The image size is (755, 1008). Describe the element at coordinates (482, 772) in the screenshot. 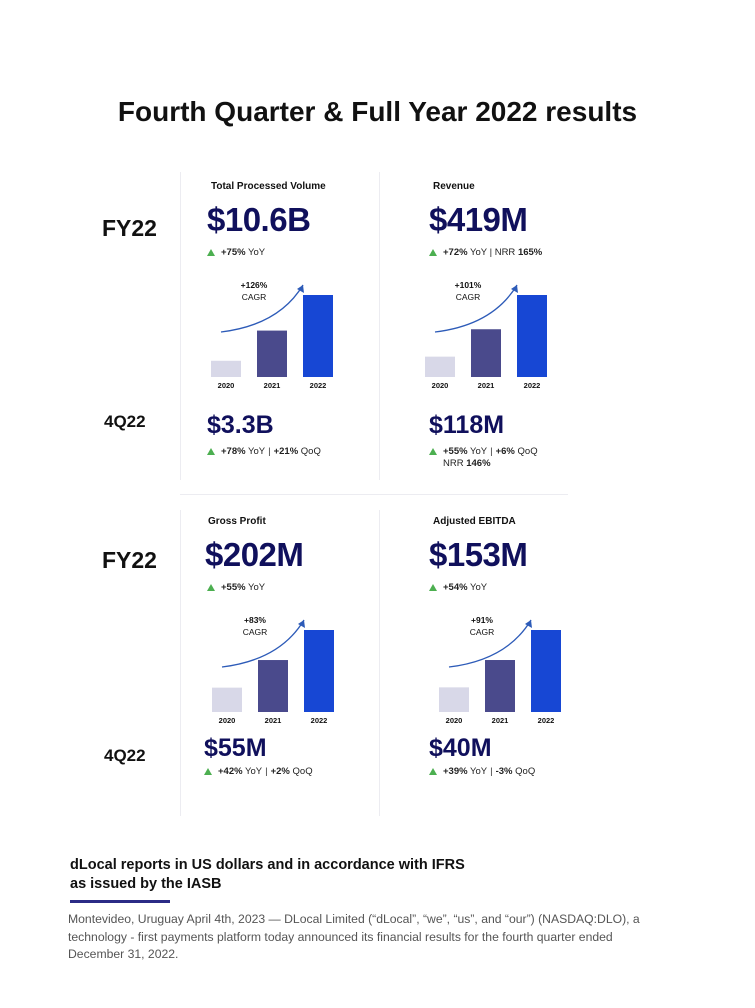

I see `q-growth: +39% YoY | -3% QoQ` at that location.